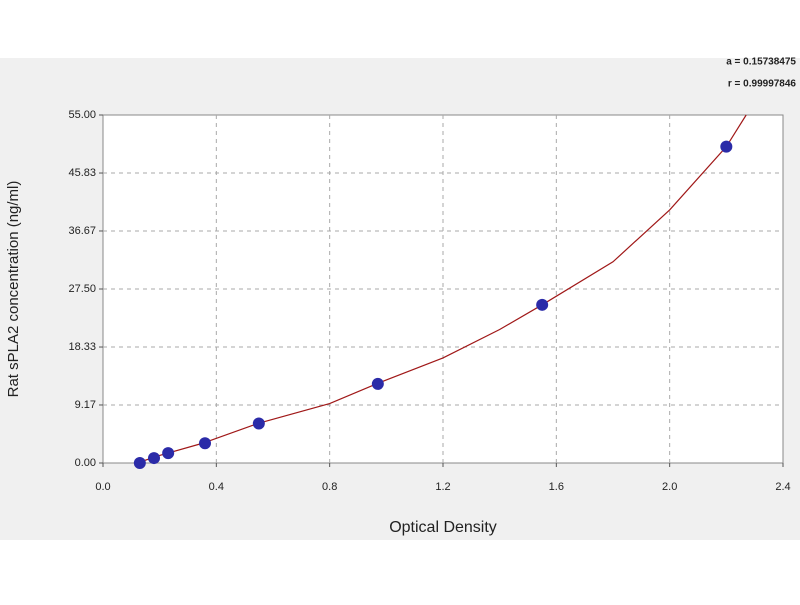 This screenshot has width=800, height=605. I want to click on y-tick-label: 27.50, so click(82, 289).